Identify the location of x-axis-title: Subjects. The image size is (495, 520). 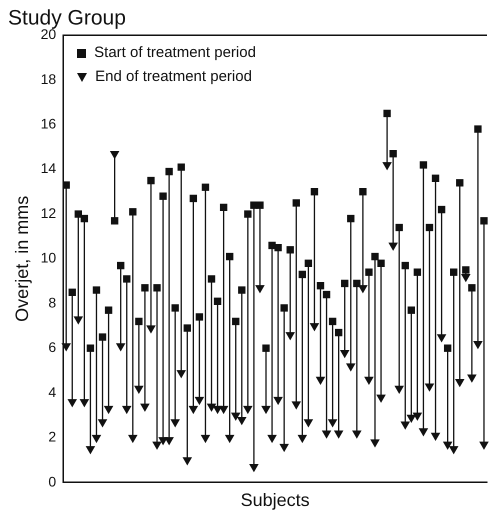
(275, 500).